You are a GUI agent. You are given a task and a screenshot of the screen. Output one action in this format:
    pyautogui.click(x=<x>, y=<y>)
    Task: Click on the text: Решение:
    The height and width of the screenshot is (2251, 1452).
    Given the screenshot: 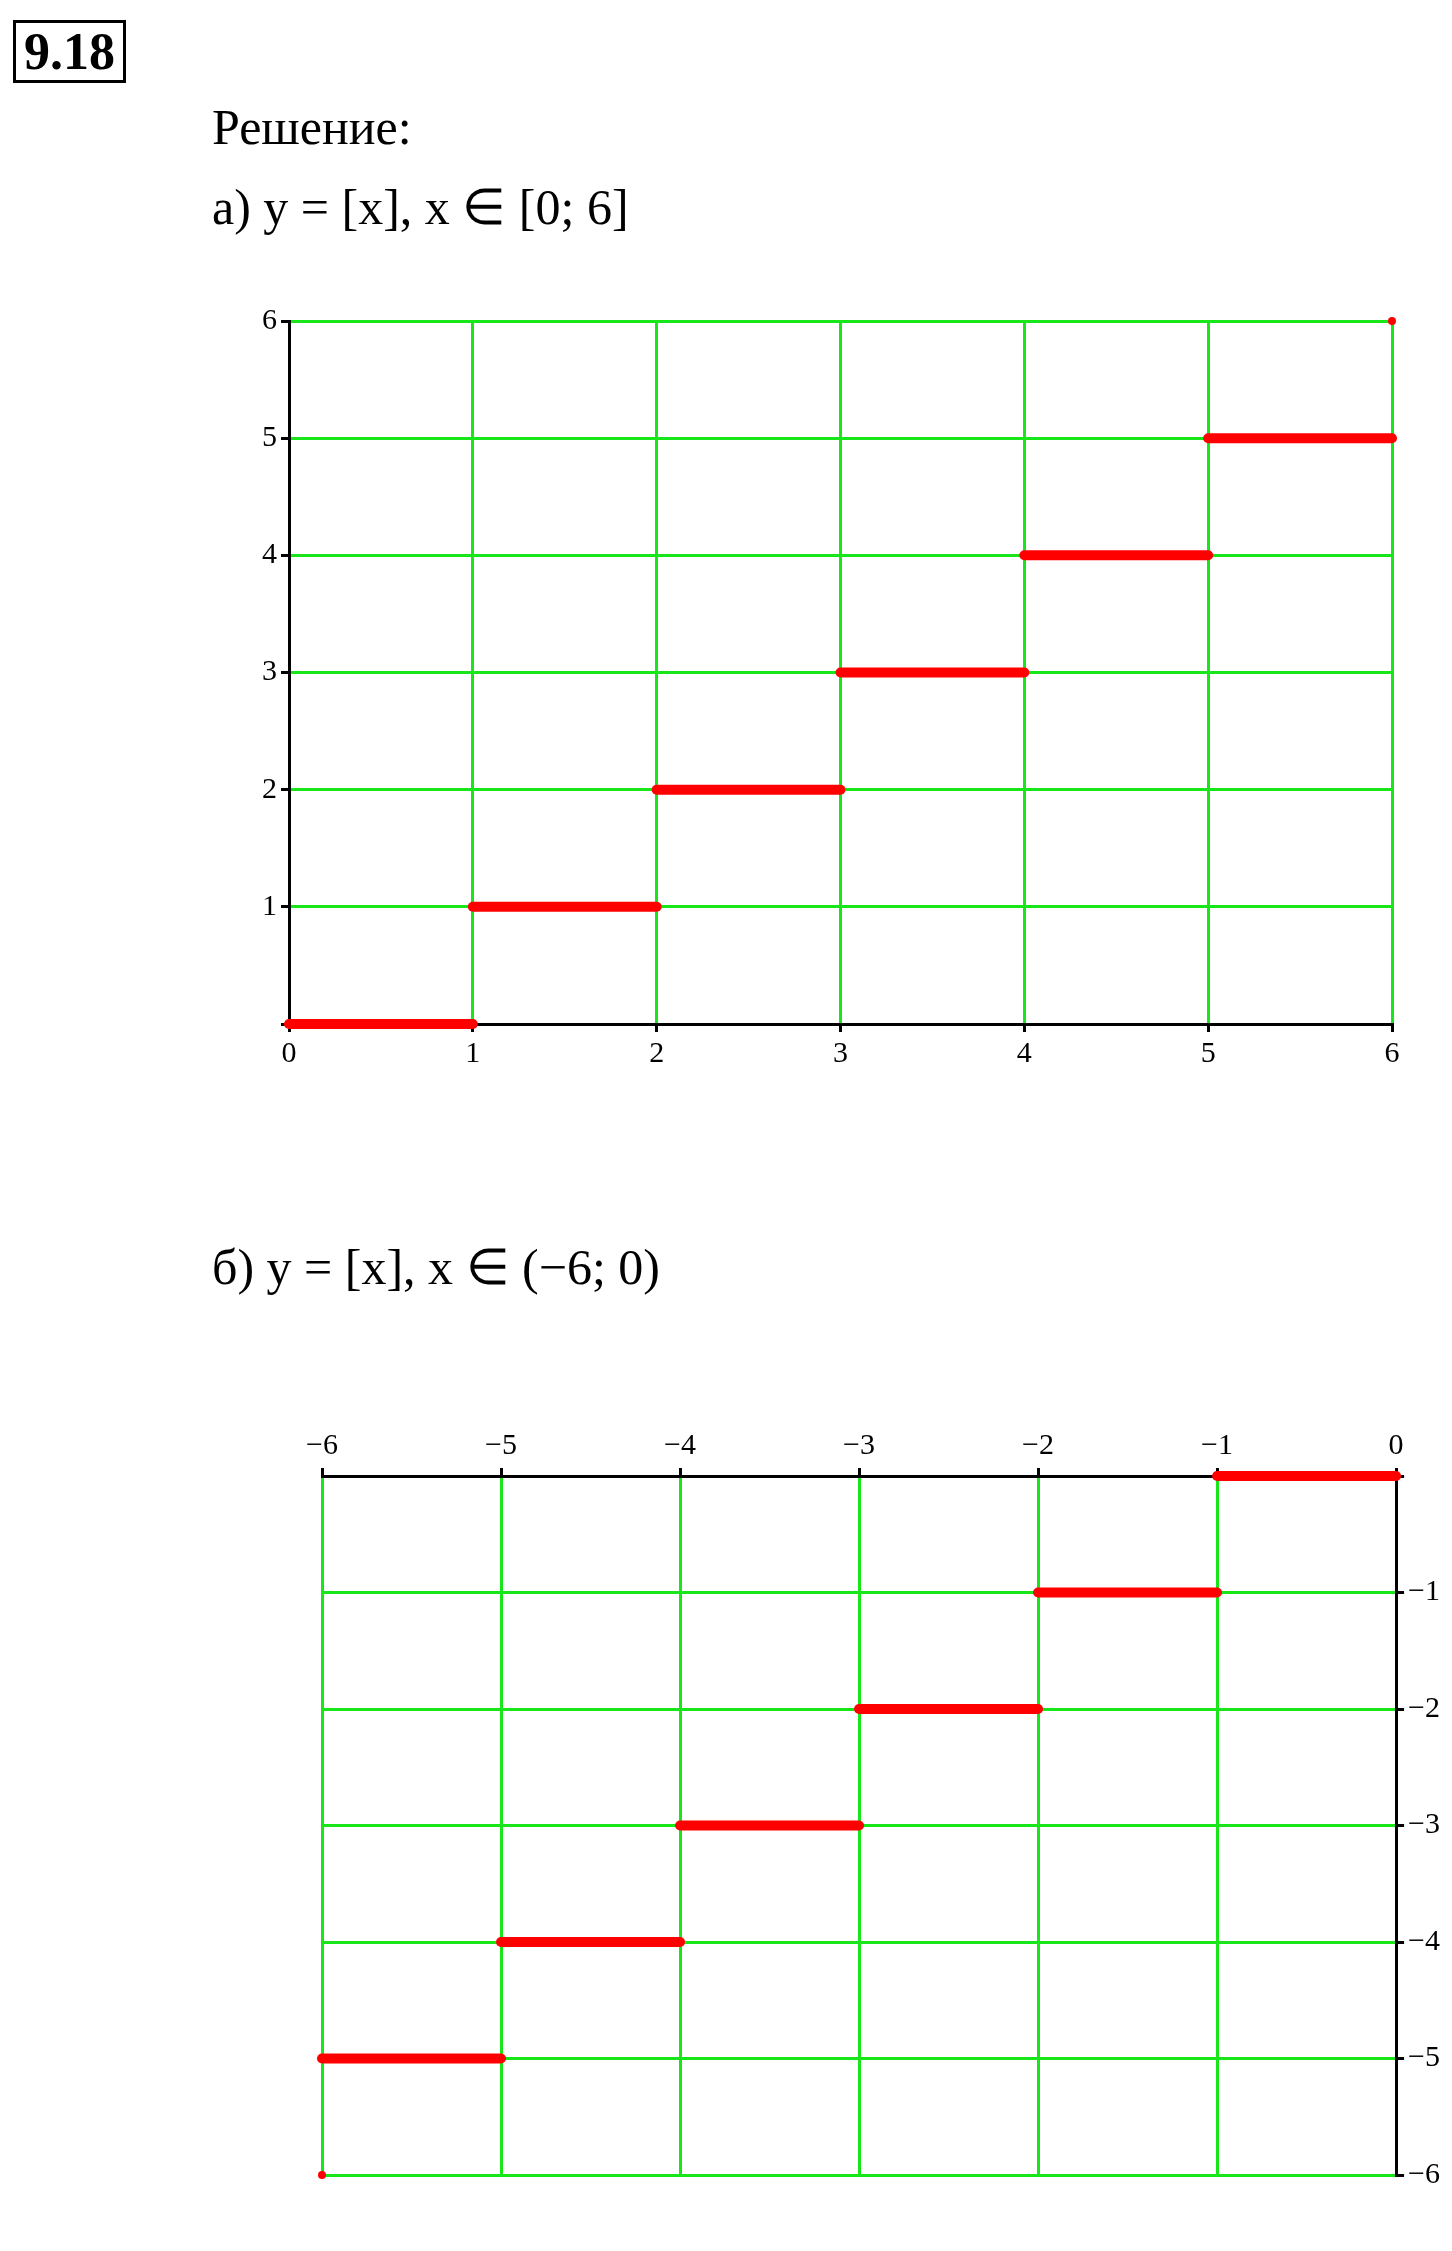 What is the action you would take?
    pyautogui.click(x=312, y=127)
    